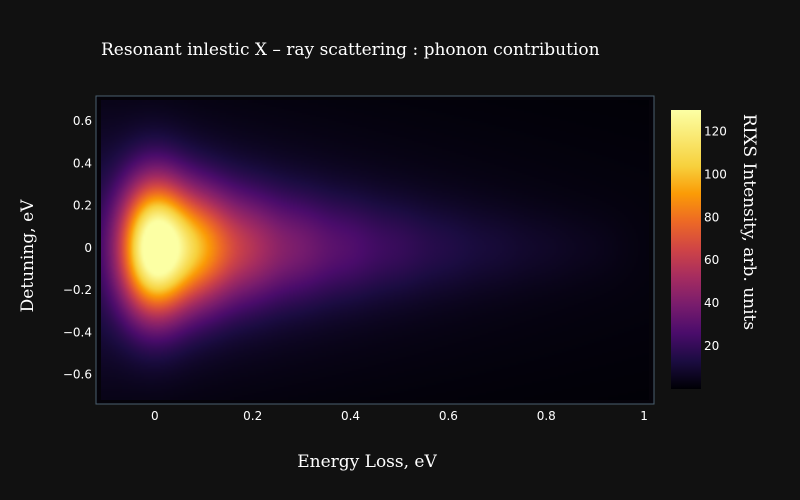 The height and width of the screenshot is (500, 800). What do you see at coordinates (711, 217) in the screenshot?
I see `colorbar-tick-label: 80` at bounding box center [711, 217].